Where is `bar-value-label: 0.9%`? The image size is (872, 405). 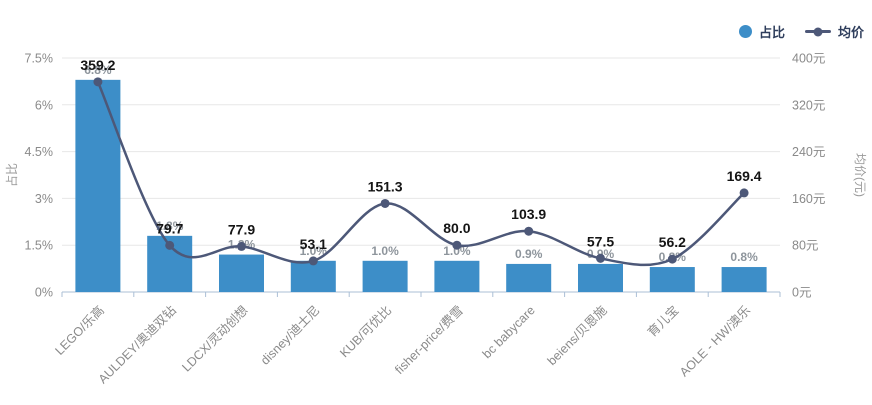
bar-value-label: 0.9% is located at coordinates (529, 254).